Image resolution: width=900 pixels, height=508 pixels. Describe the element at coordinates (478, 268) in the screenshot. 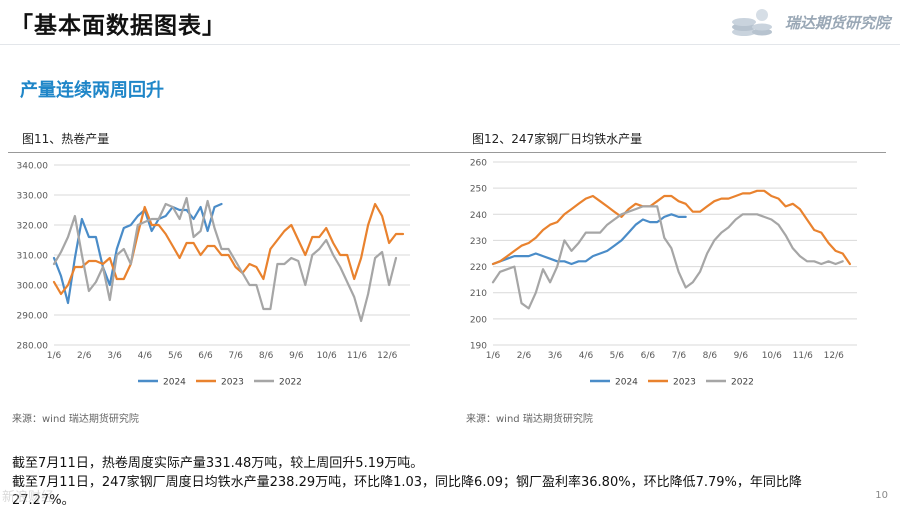

I see `y-tick-label: 220` at that location.